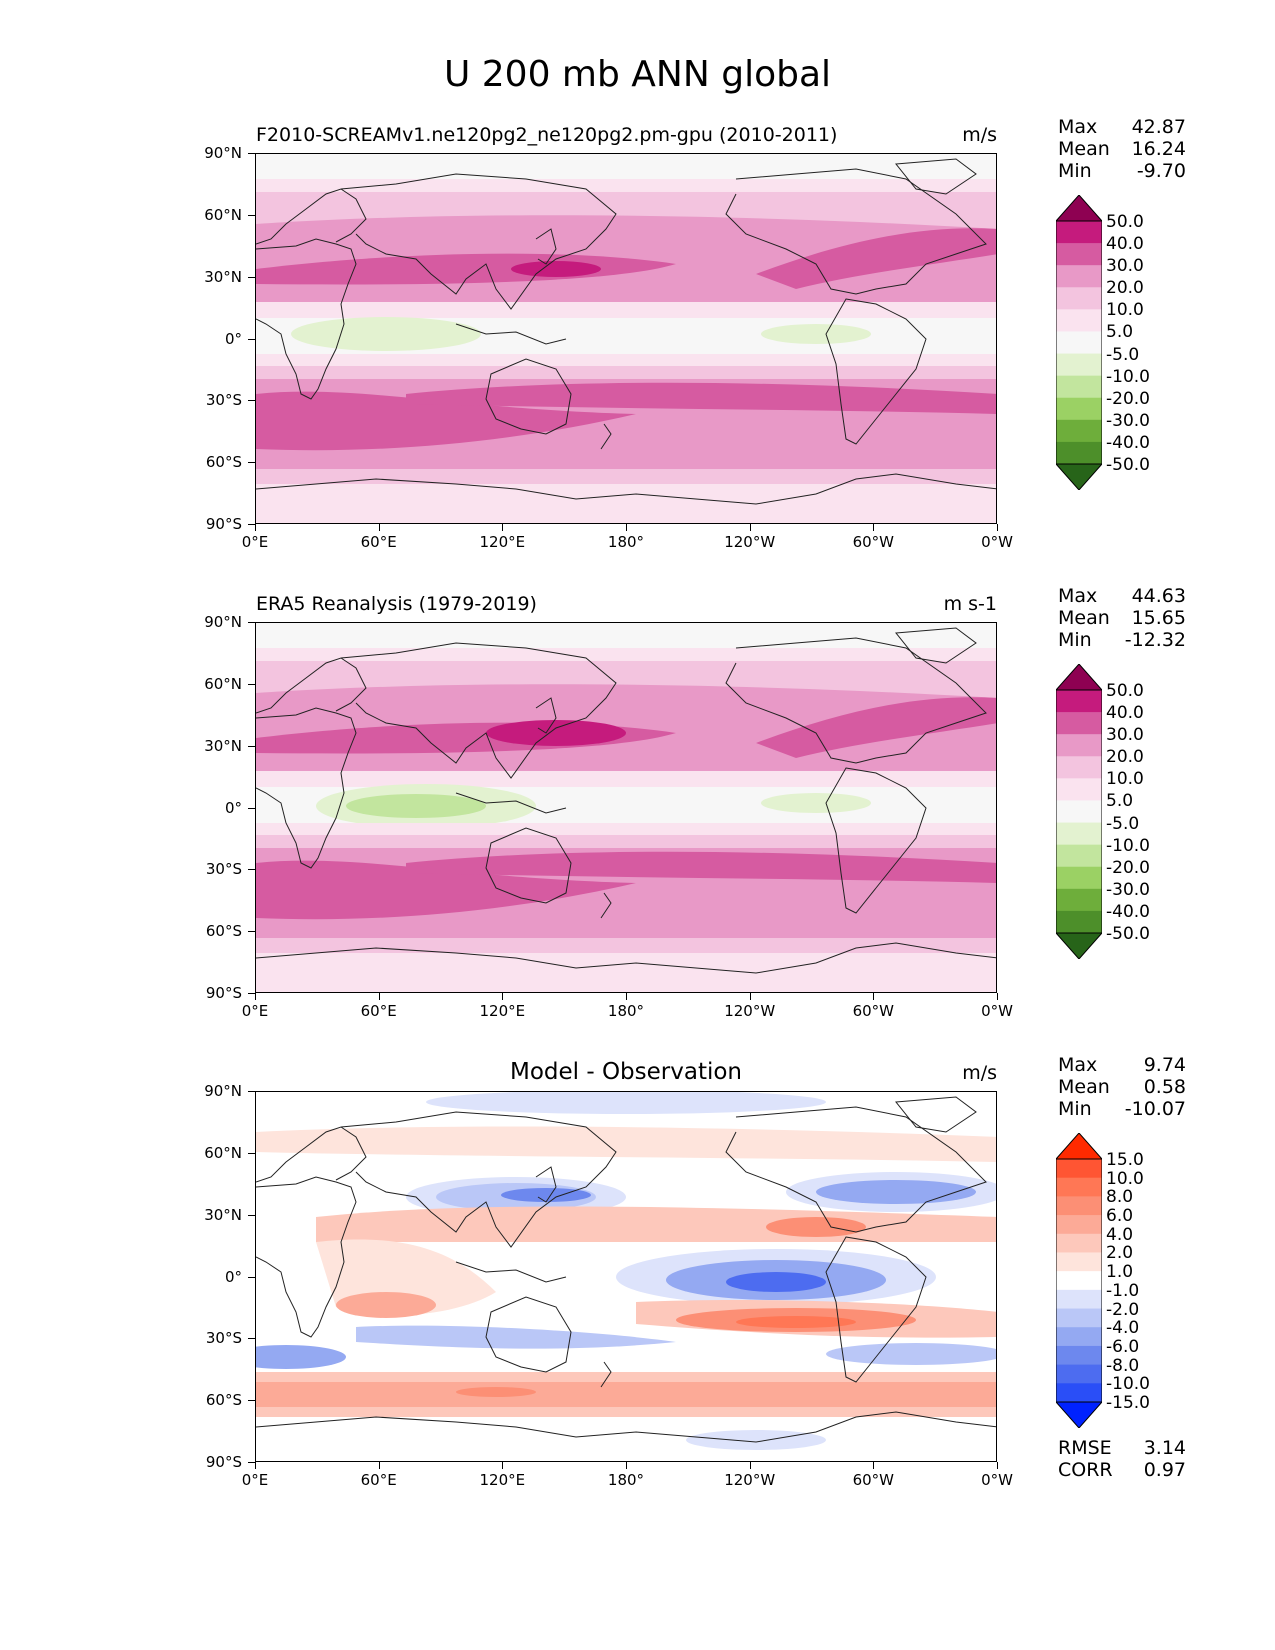 This screenshot has height=1650, width=1275. What do you see at coordinates (223, 683) in the screenshot?
I see `panel2-lat-label: 60°N` at bounding box center [223, 683].